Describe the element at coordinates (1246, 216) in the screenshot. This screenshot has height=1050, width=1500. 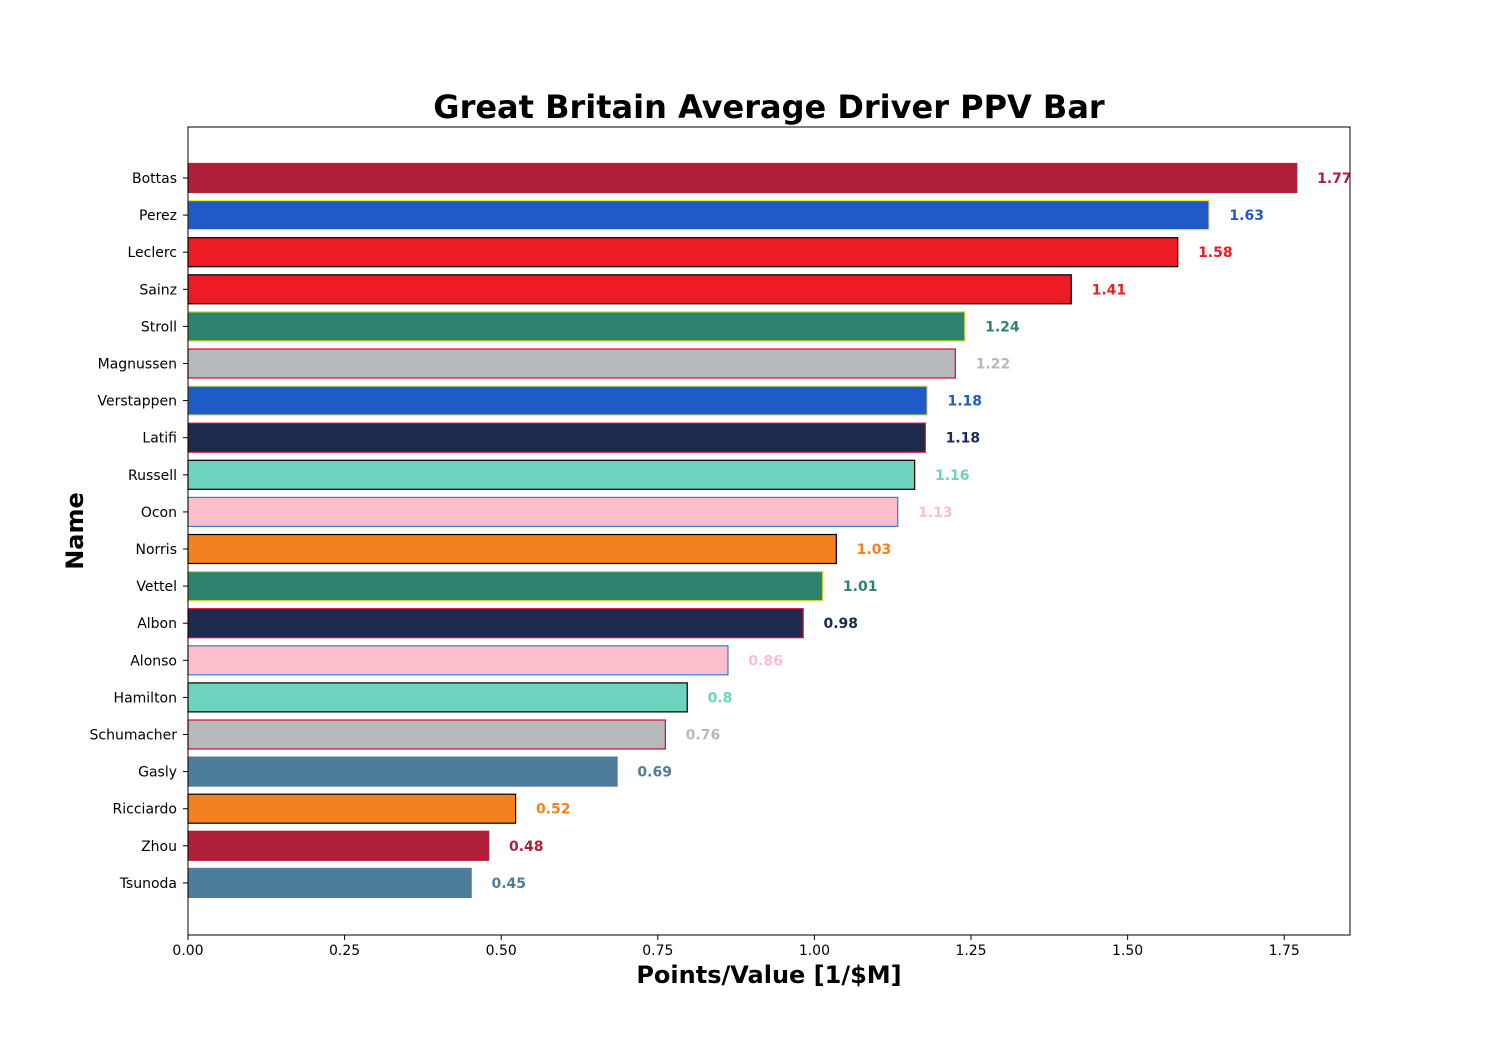
I see `value-label-perez: 1.63` at that location.